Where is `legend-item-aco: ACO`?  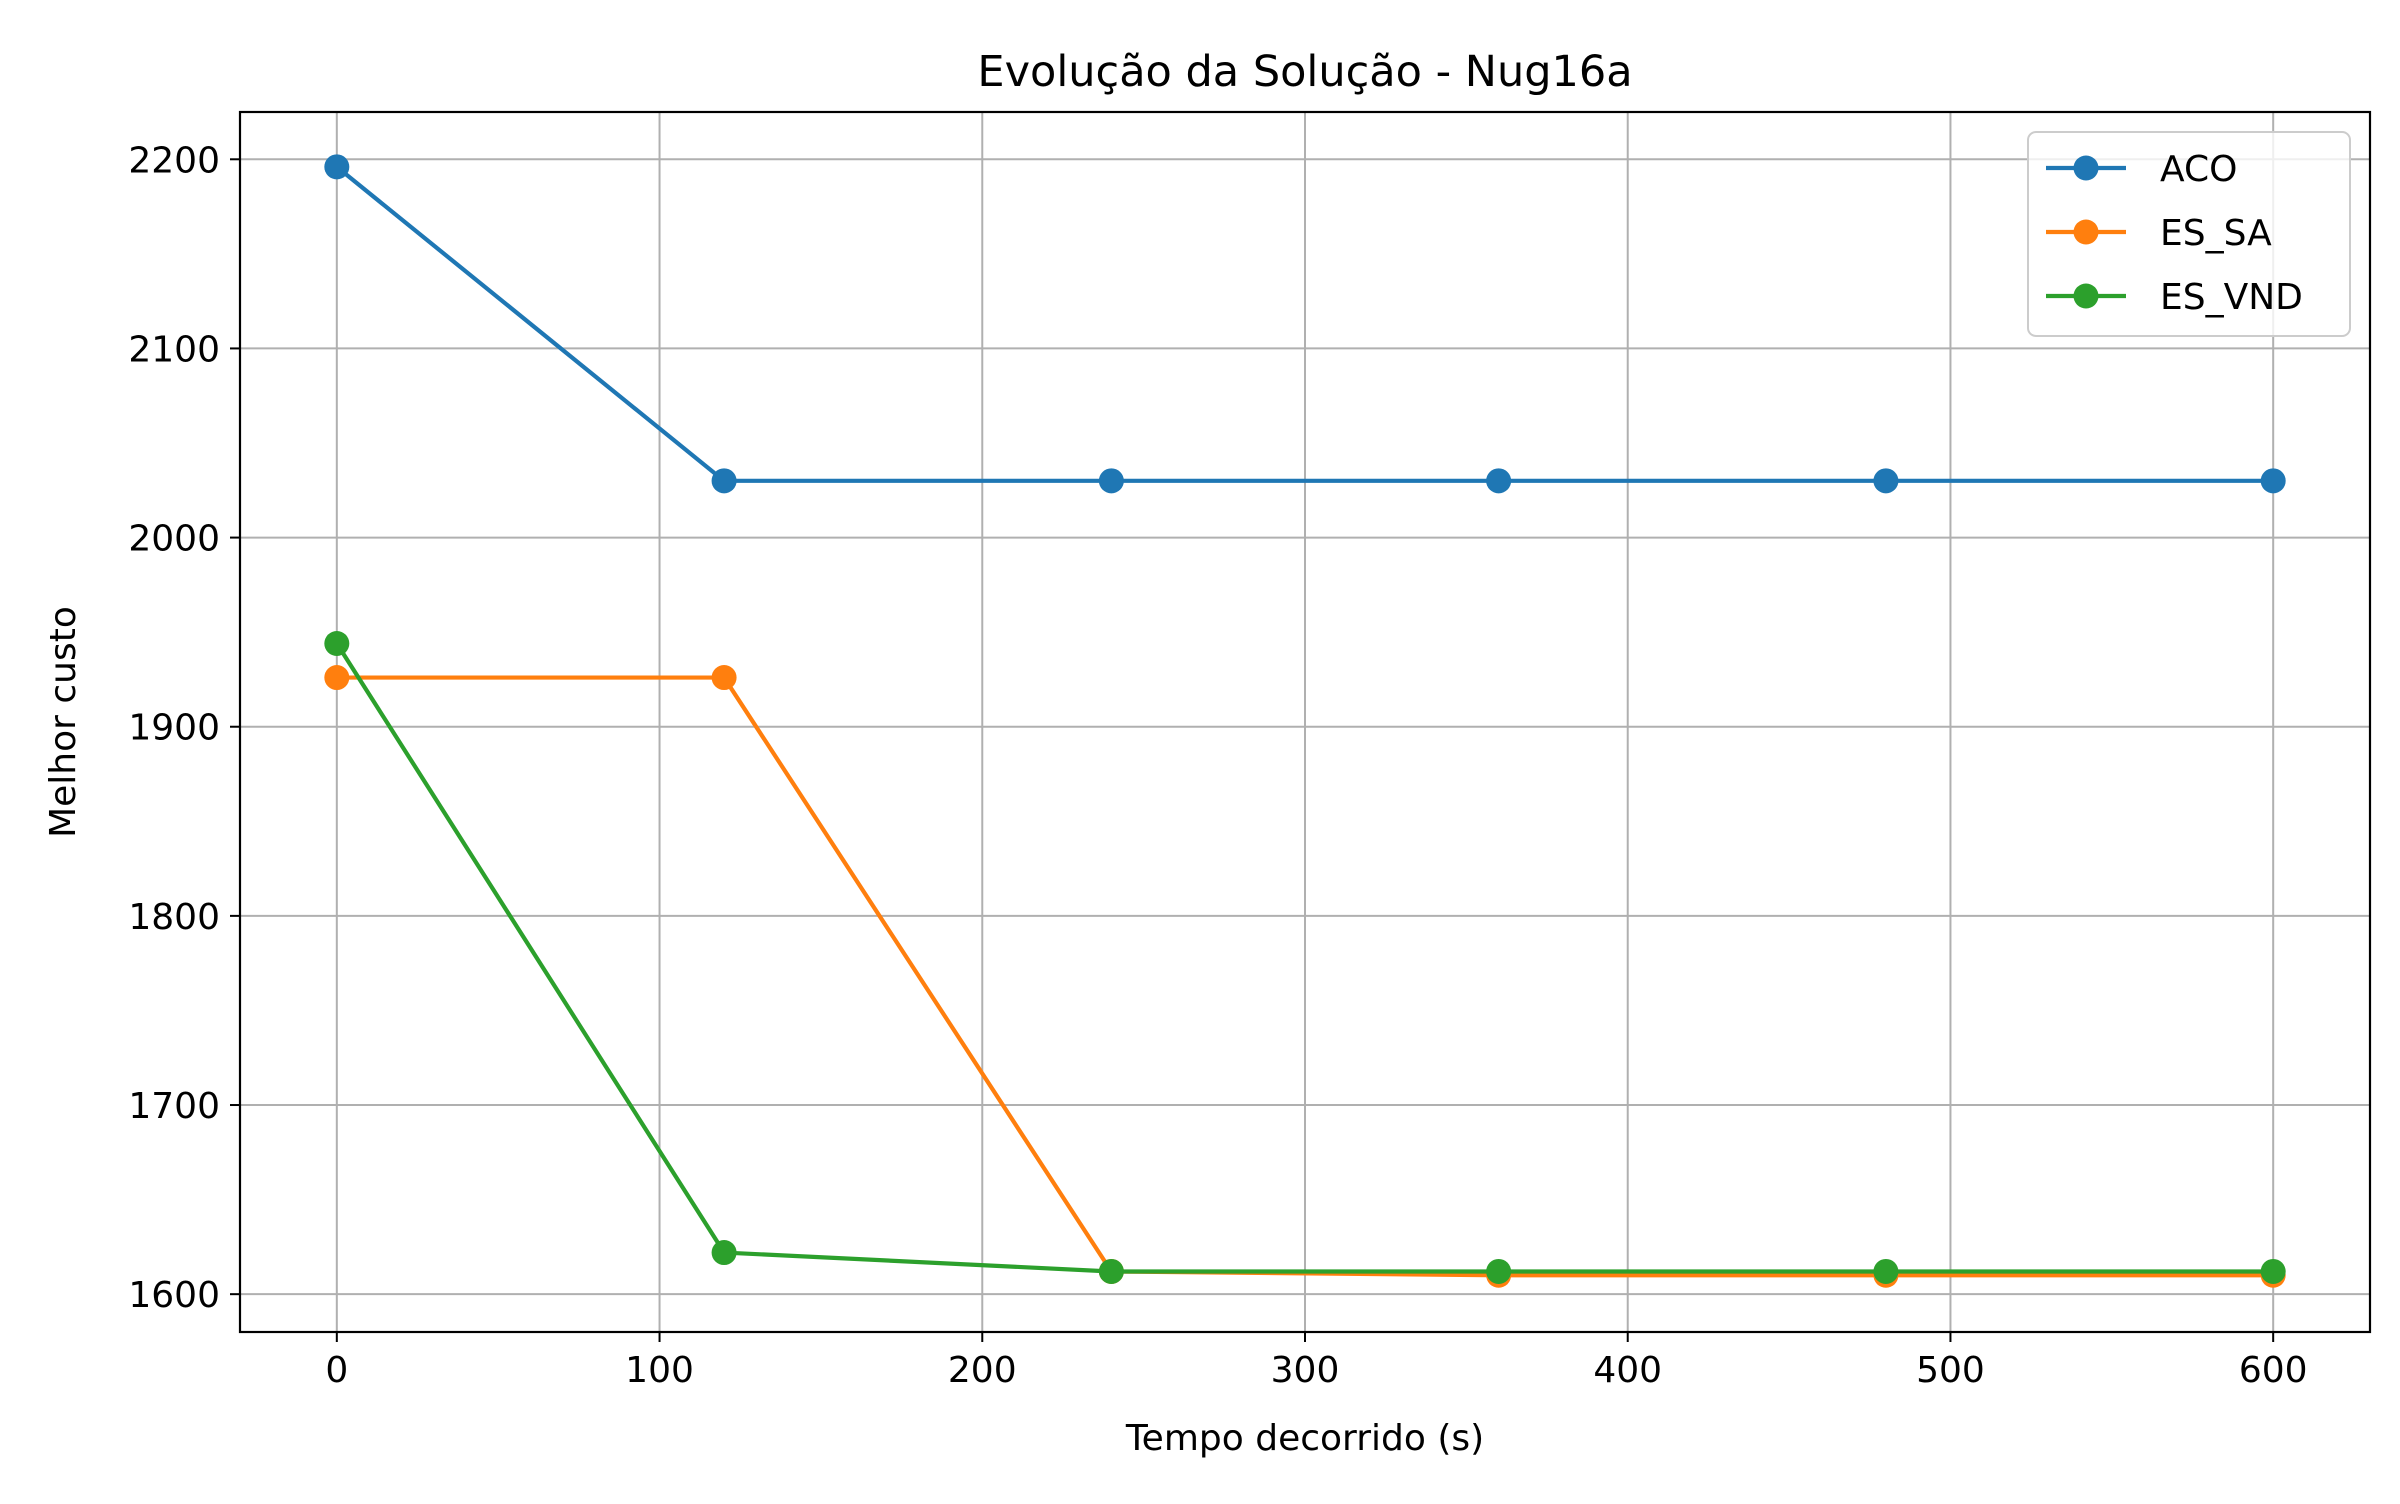
legend-item-aco: ACO is located at coordinates (2141, 169).